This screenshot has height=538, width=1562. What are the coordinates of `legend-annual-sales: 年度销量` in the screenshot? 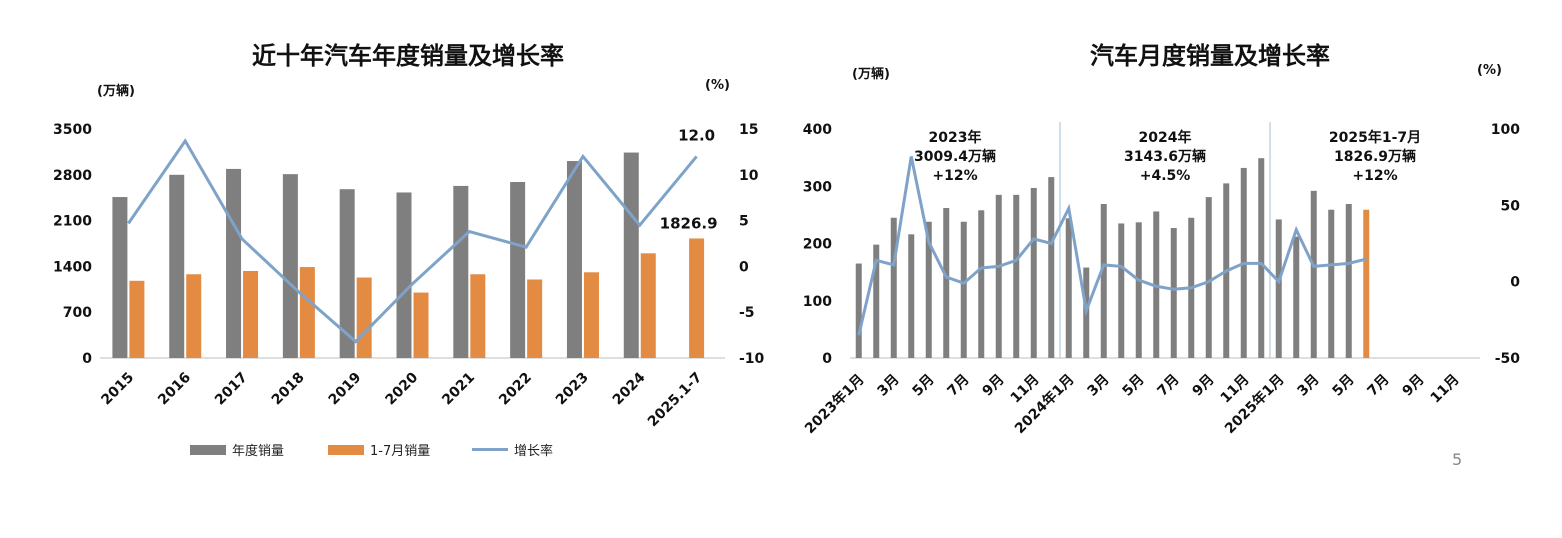 It's located at (237, 449).